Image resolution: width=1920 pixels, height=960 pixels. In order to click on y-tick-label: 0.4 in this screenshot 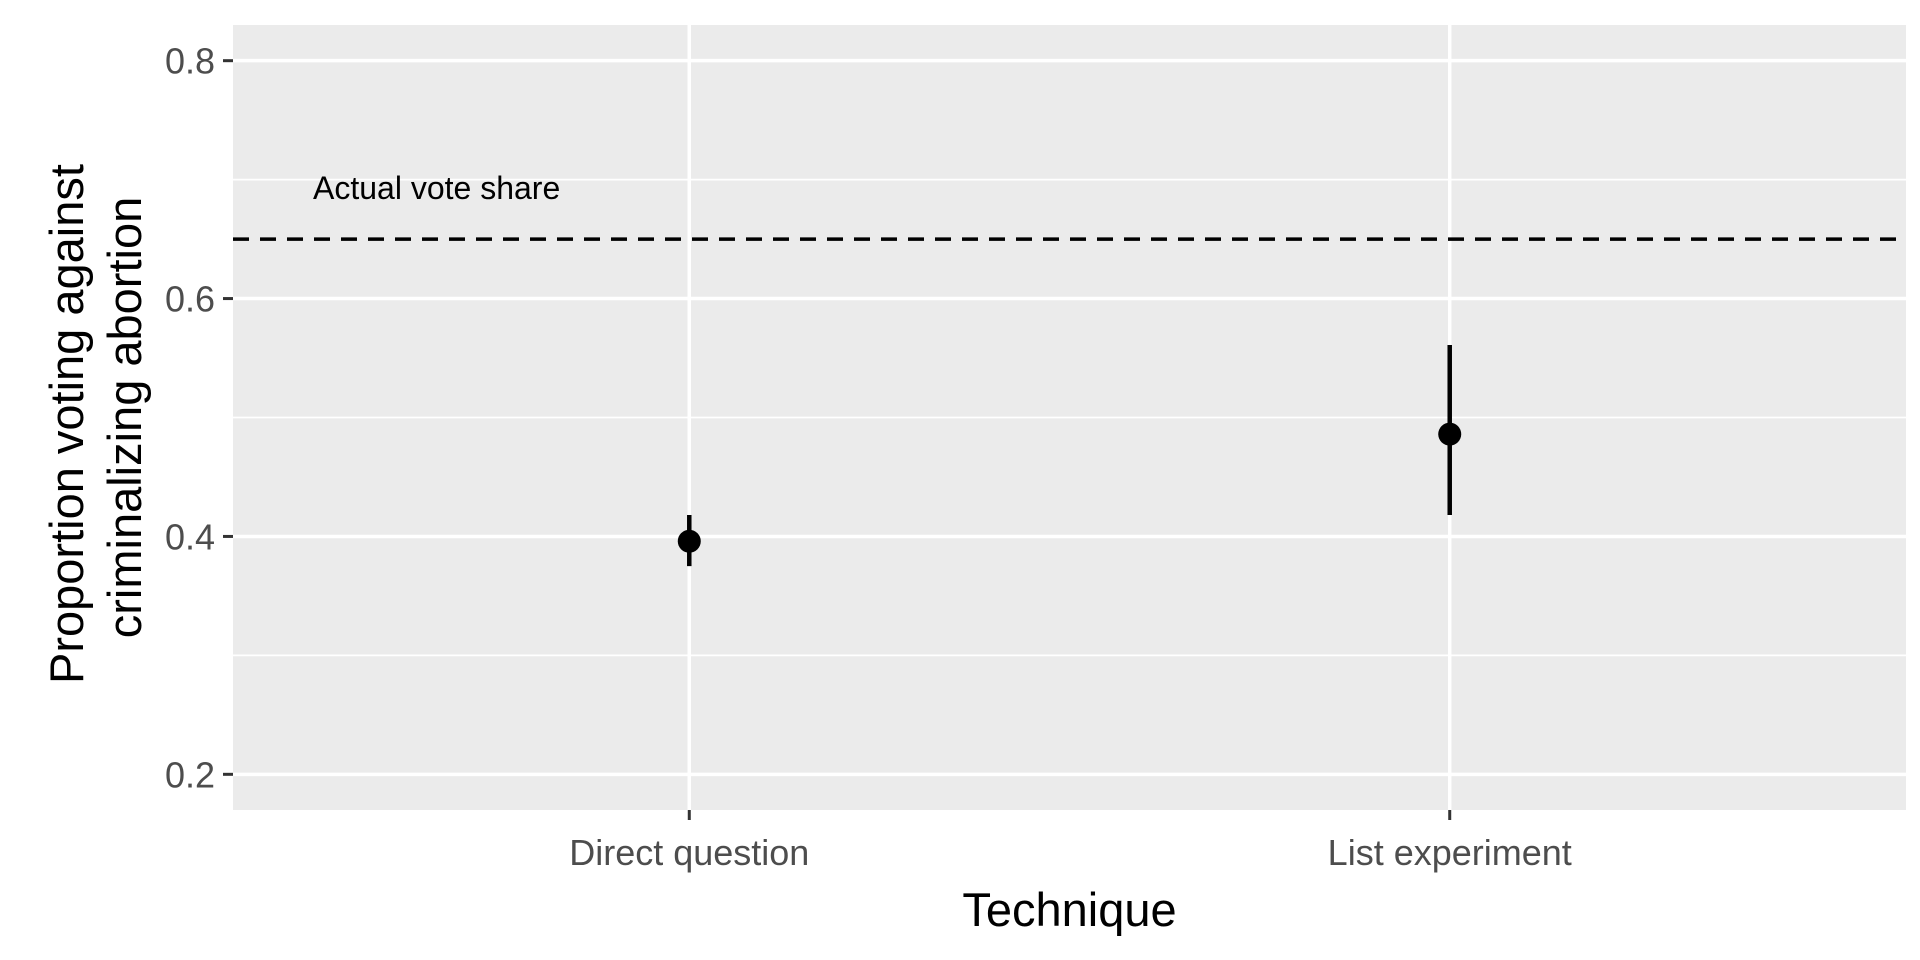, I will do `click(190, 536)`.